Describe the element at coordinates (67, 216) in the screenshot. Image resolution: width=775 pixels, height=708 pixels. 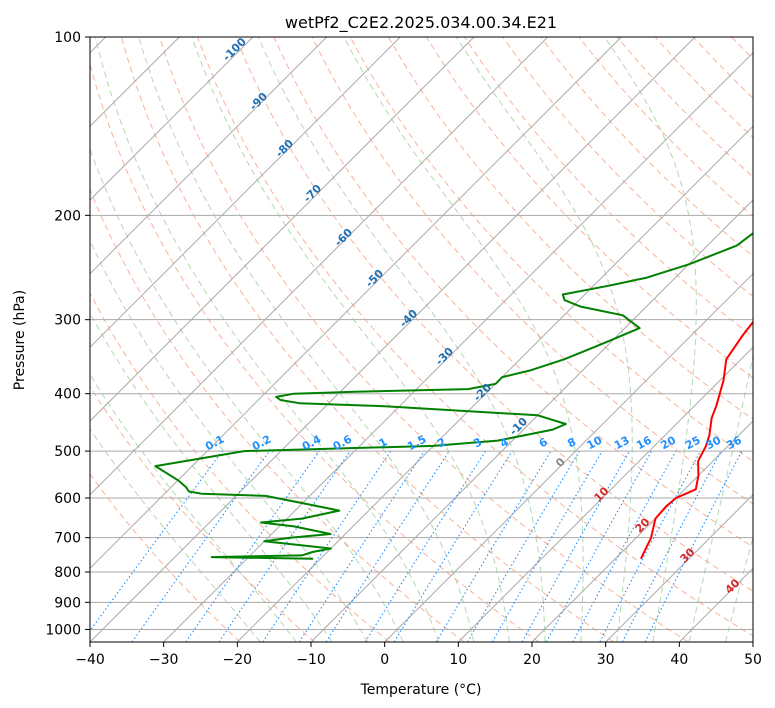
I see `y-tick-label: 200` at that location.